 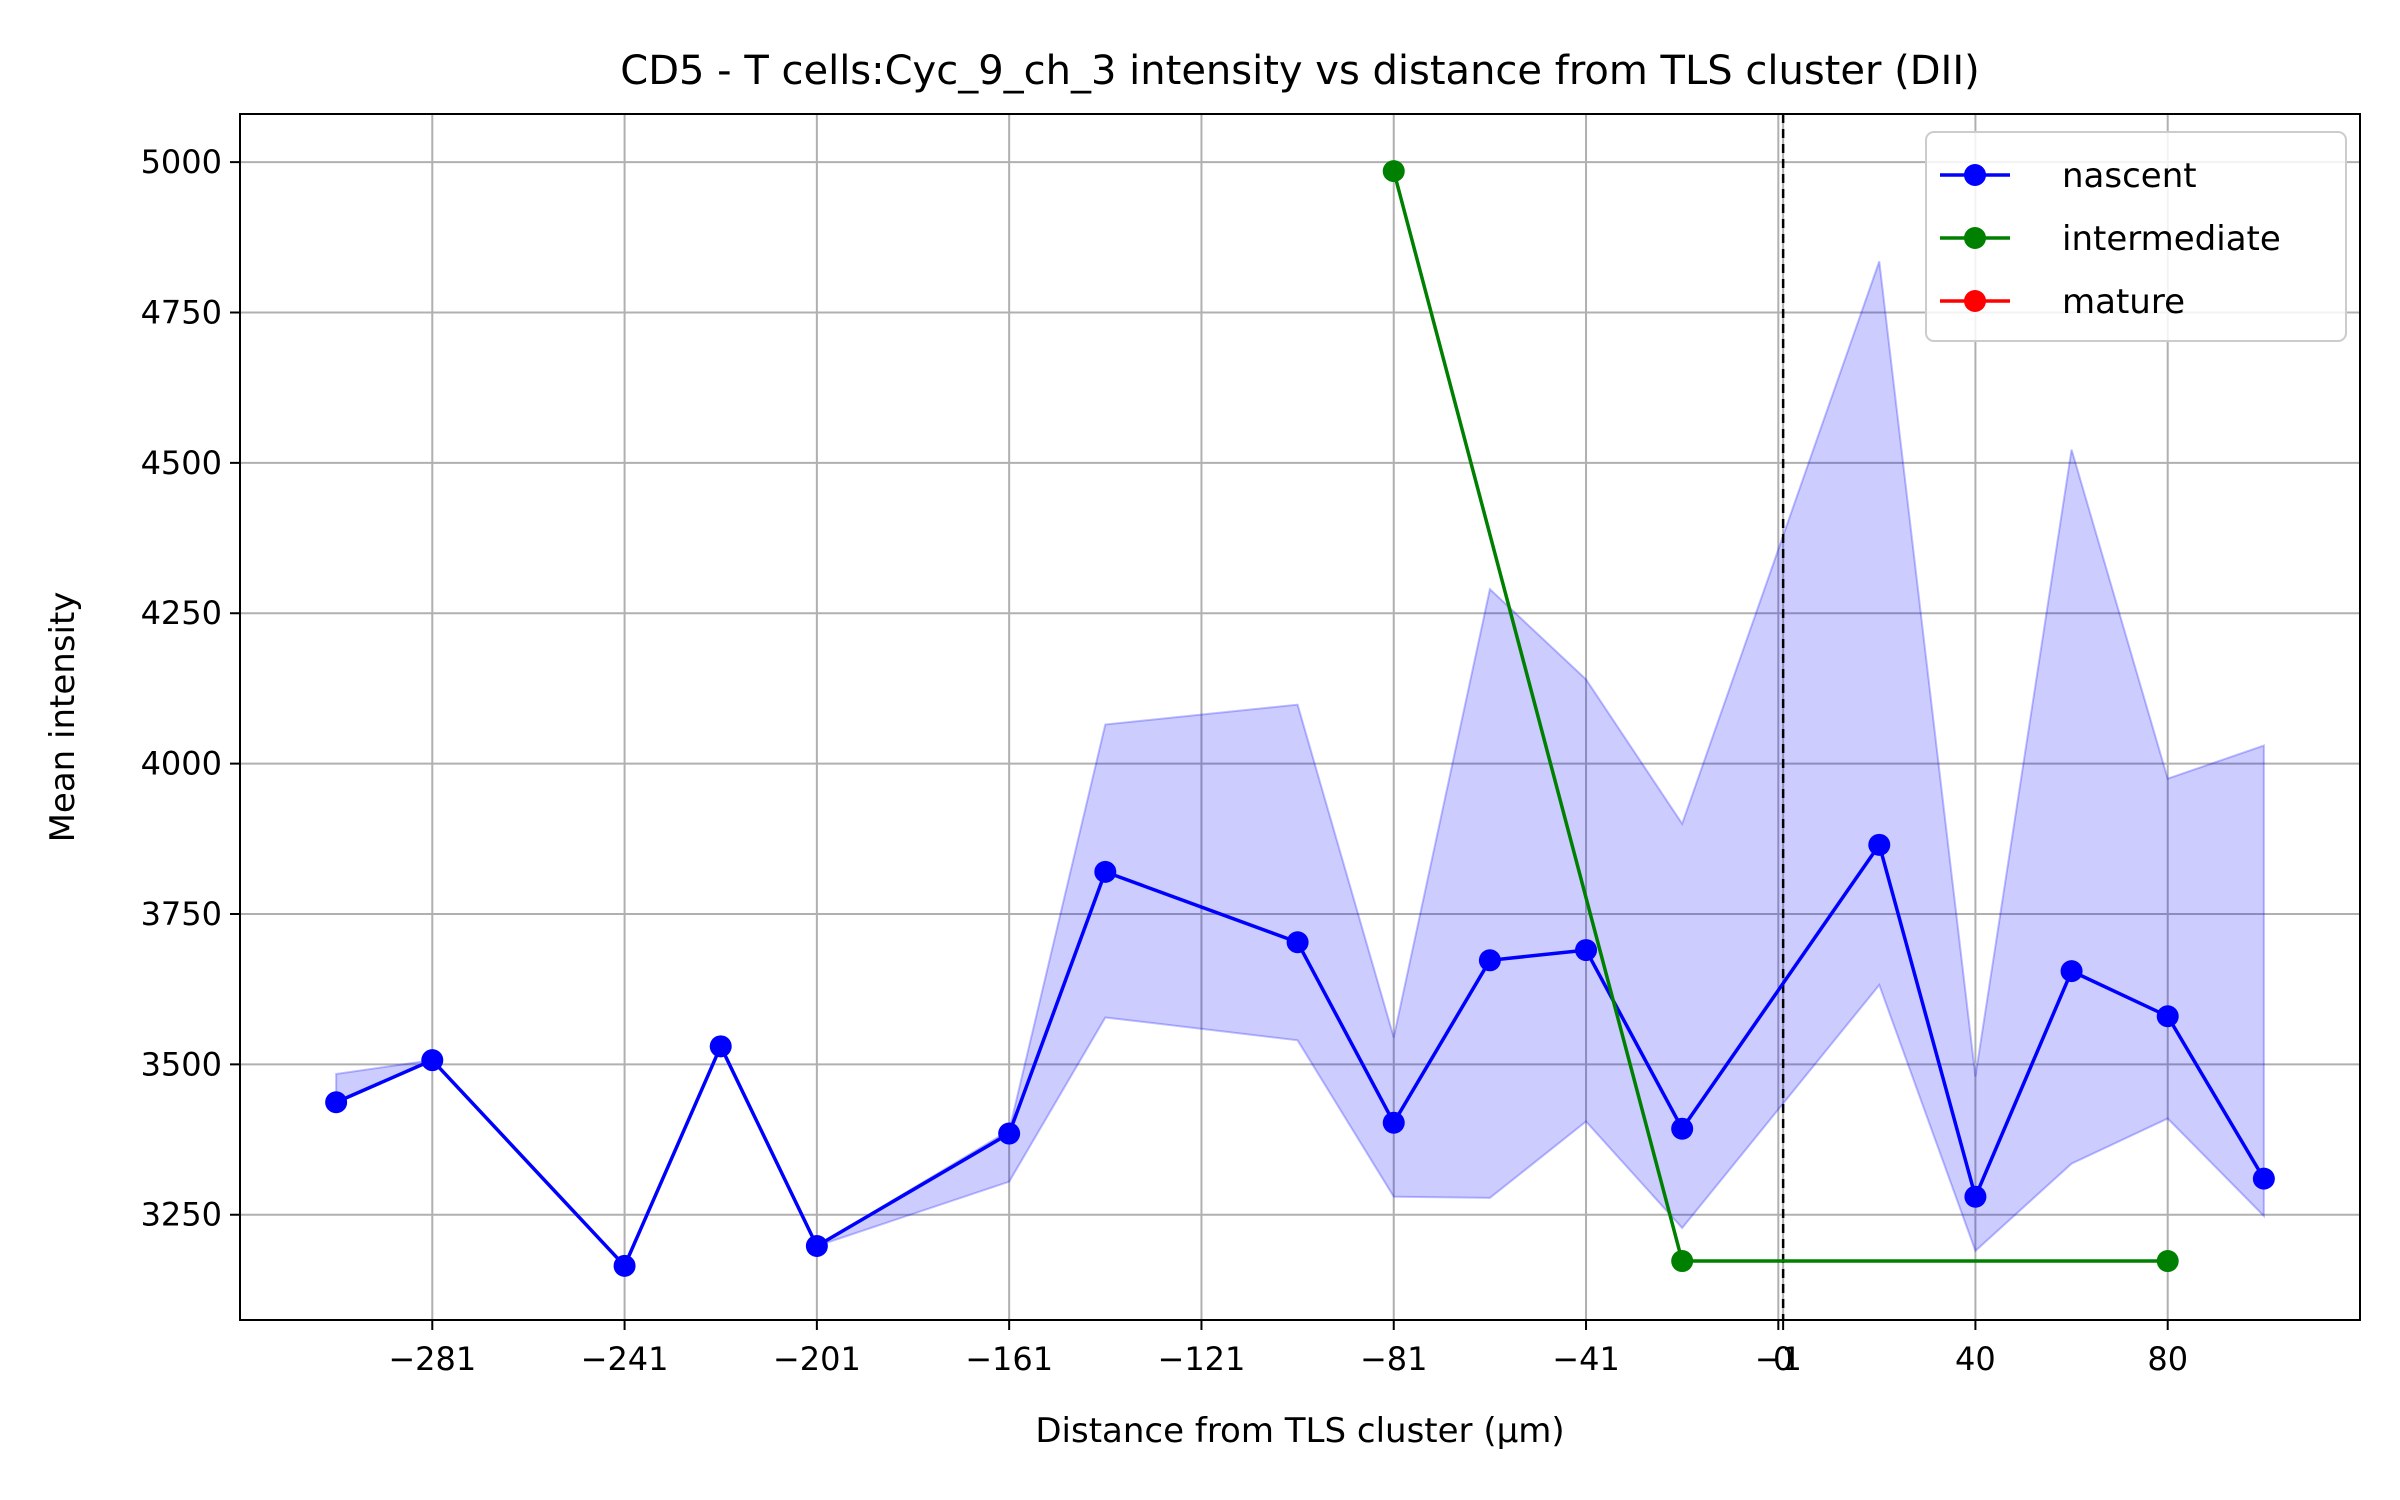 I want to click on legend-label-mature: mature, so click(x=2123, y=302).